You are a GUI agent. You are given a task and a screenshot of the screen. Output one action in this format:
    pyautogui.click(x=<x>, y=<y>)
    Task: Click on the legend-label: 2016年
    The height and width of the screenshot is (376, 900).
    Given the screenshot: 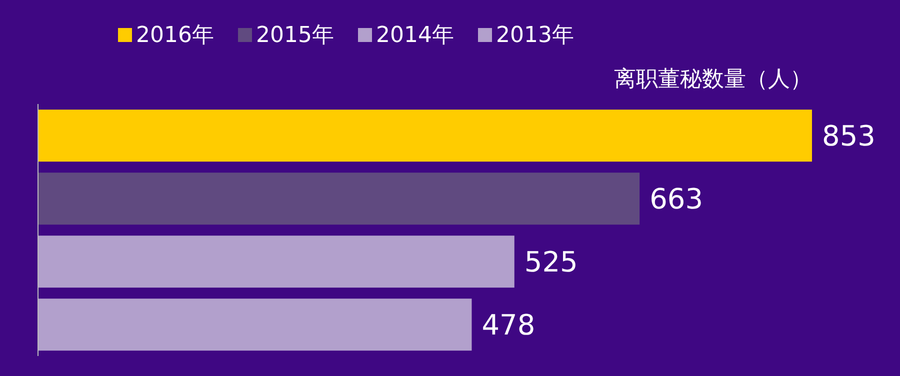 What is the action you would take?
    pyautogui.click(x=175, y=36)
    